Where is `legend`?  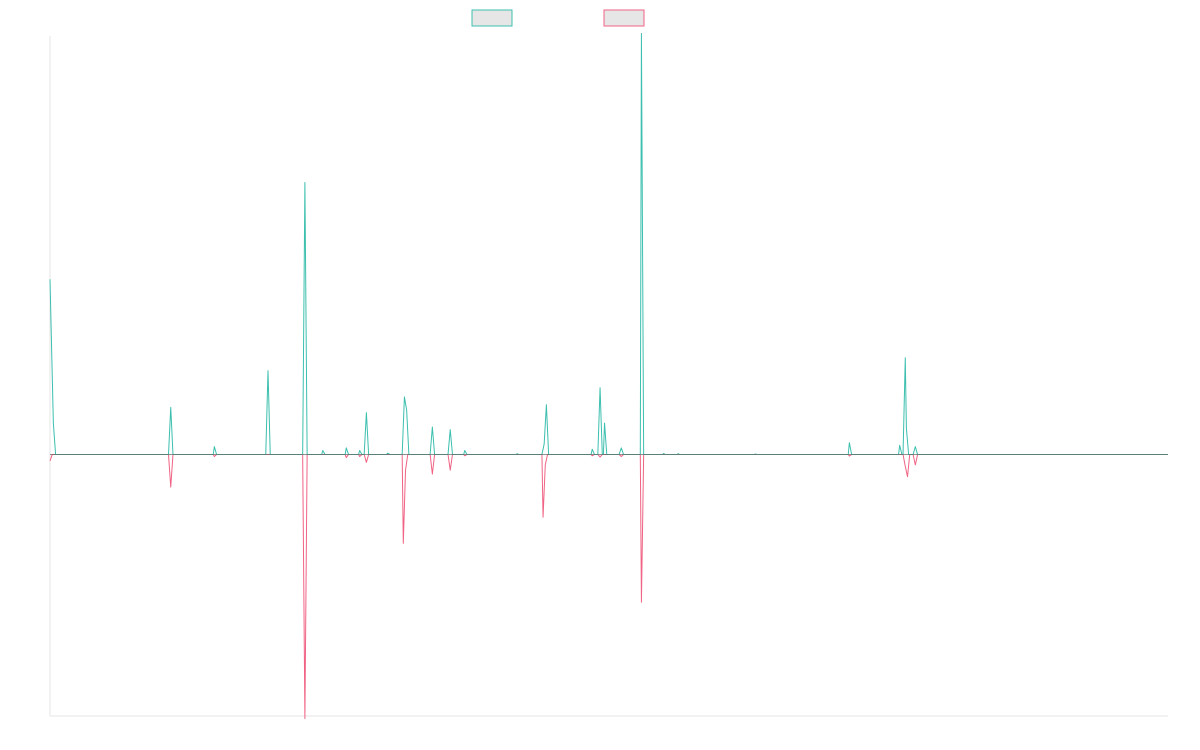
legend is located at coordinates (558, 18).